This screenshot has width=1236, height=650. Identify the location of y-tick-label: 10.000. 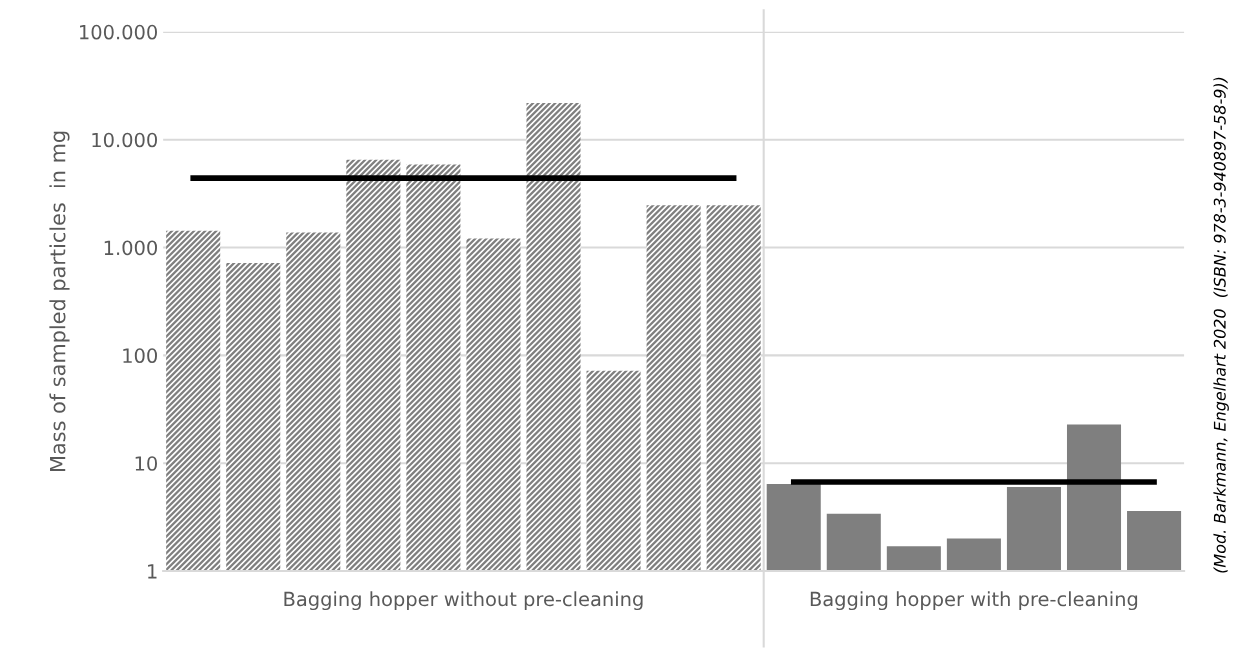
(124, 140).